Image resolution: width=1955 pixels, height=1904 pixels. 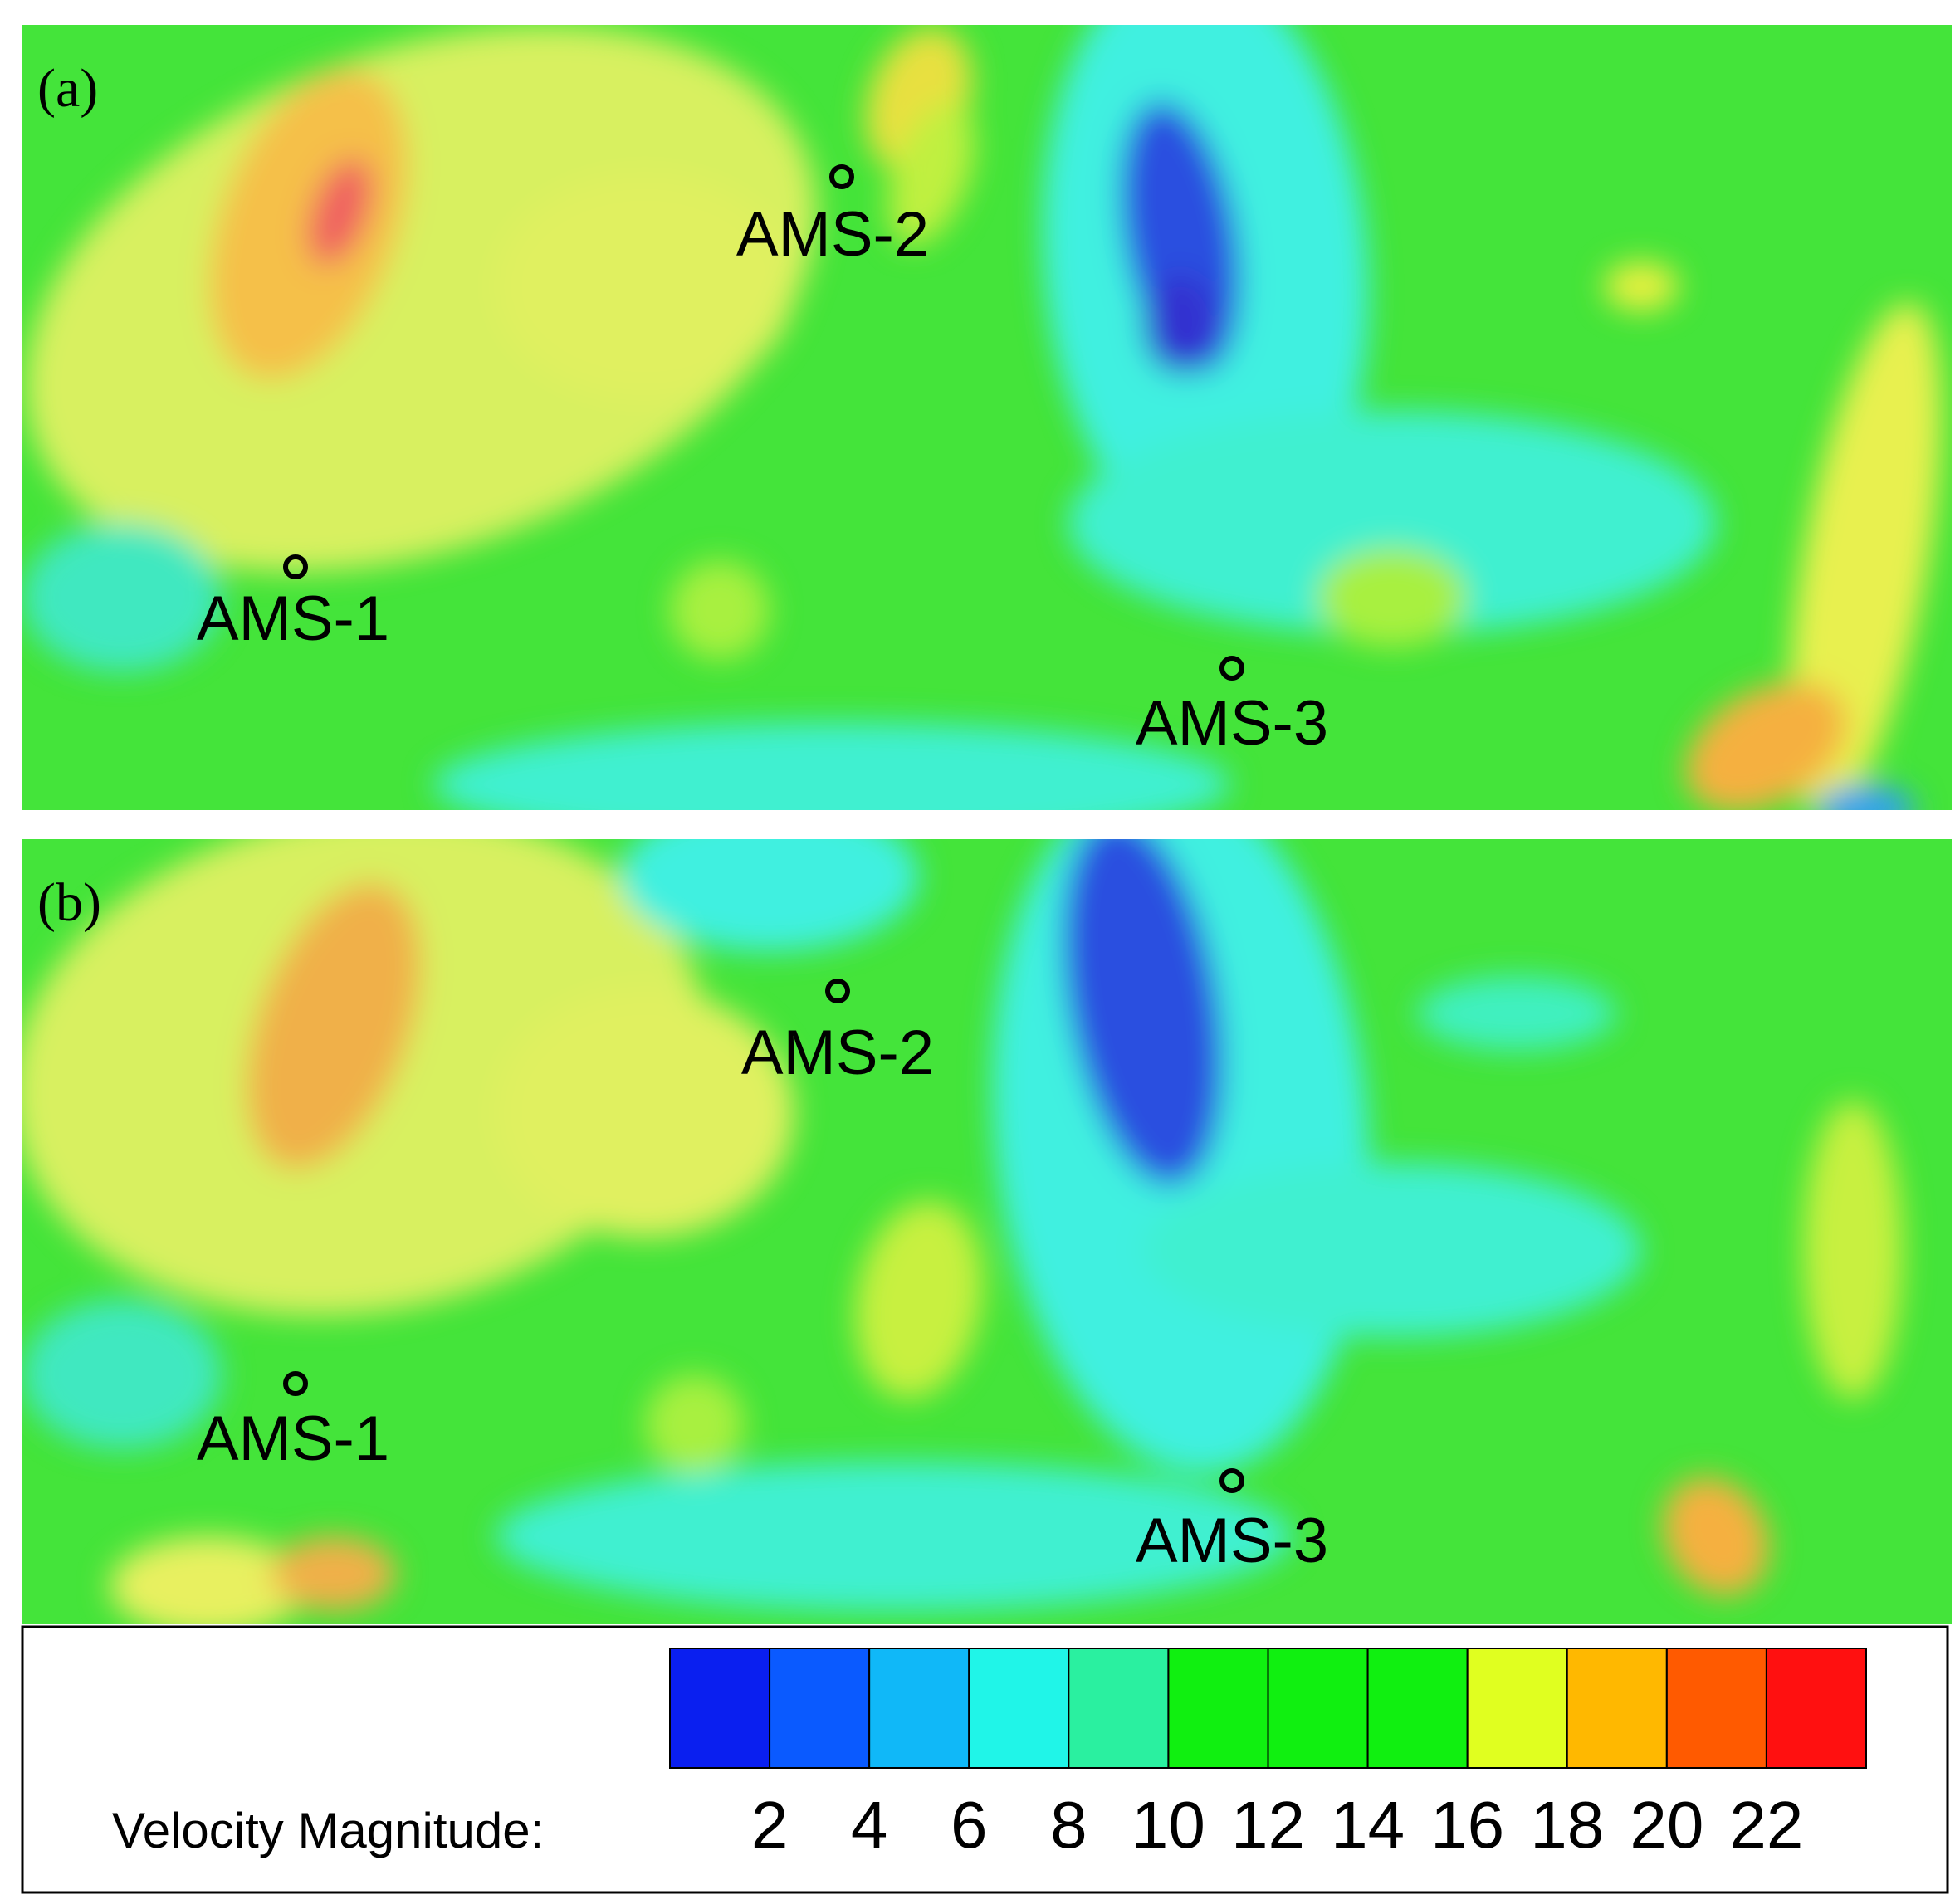 I want to click on colorbar-tick-label: 18, so click(x=1567, y=1825).